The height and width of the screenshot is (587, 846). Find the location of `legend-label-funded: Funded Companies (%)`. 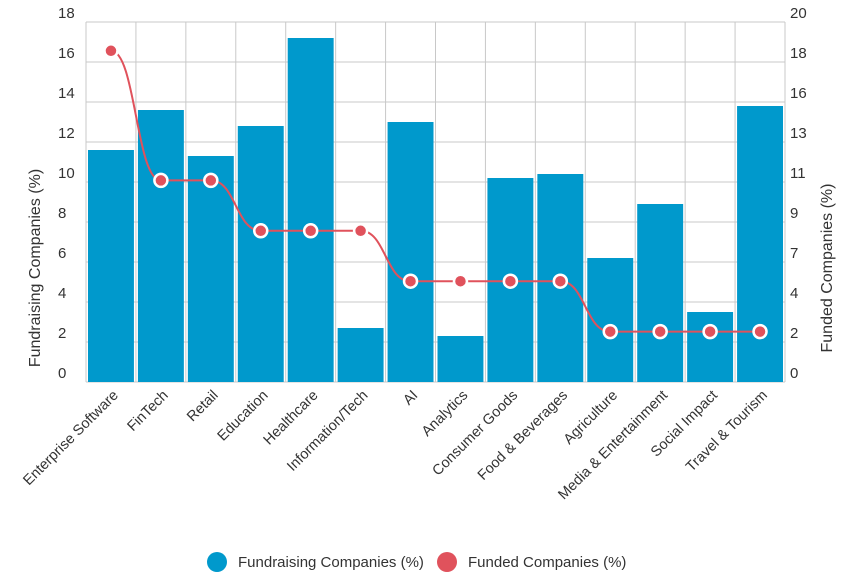

legend-label-funded: Funded Companies (%) is located at coordinates (547, 562).